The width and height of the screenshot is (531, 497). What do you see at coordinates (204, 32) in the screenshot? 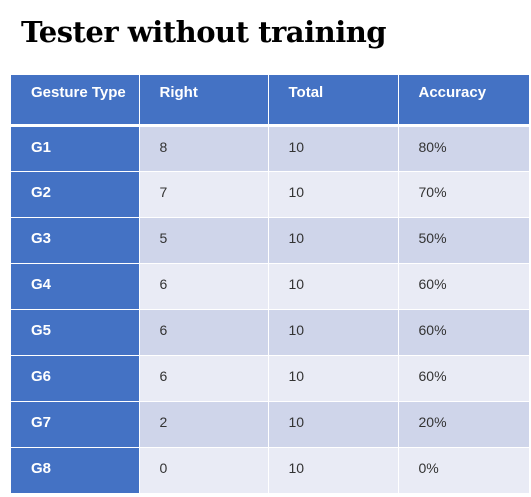
I see `page-title: Tester without training` at bounding box center [204, 32].